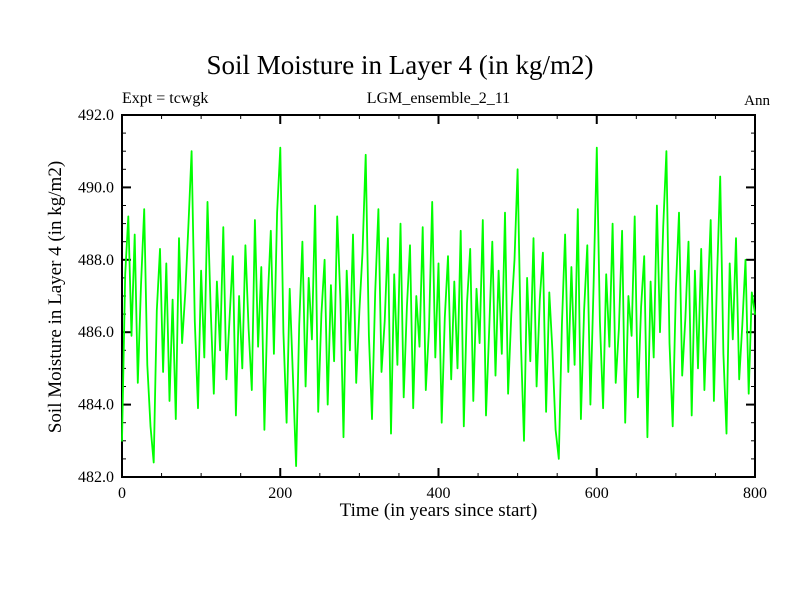 The image size is (800, 600). I want to click on y-tick-label: 492.0, so click(96, 115).